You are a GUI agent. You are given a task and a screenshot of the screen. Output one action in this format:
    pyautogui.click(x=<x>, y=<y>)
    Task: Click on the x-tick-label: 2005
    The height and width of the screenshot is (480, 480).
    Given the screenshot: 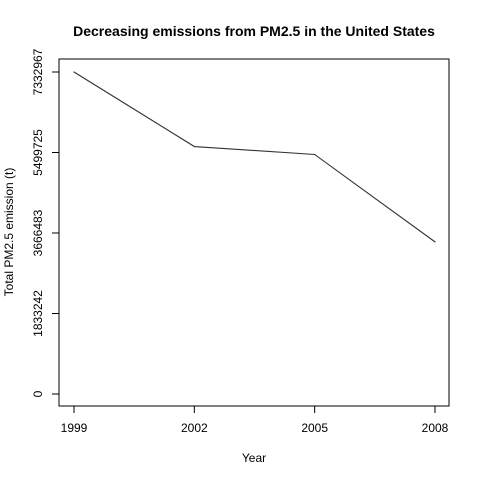 What is the action you would take?
    pyautogui.click(x=314, y=428)
    